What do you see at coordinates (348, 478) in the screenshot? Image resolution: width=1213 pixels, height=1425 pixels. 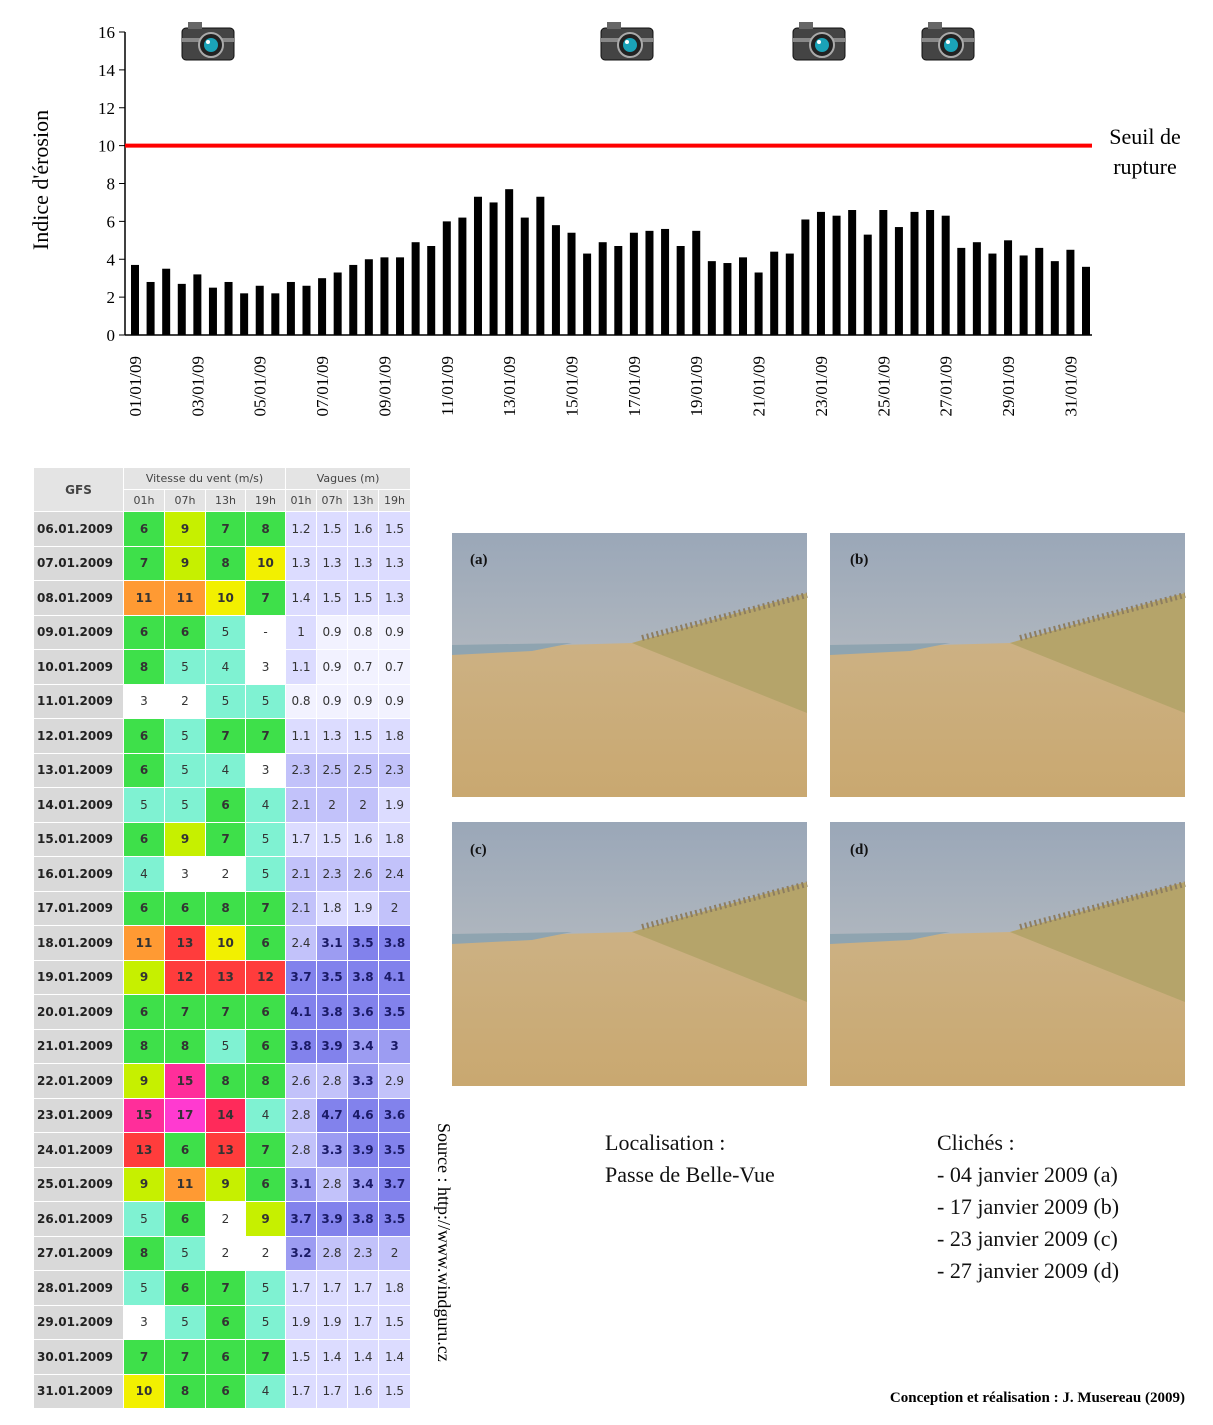 I see `waves-header: Vagues (m)` at bounding box center [348, 478].